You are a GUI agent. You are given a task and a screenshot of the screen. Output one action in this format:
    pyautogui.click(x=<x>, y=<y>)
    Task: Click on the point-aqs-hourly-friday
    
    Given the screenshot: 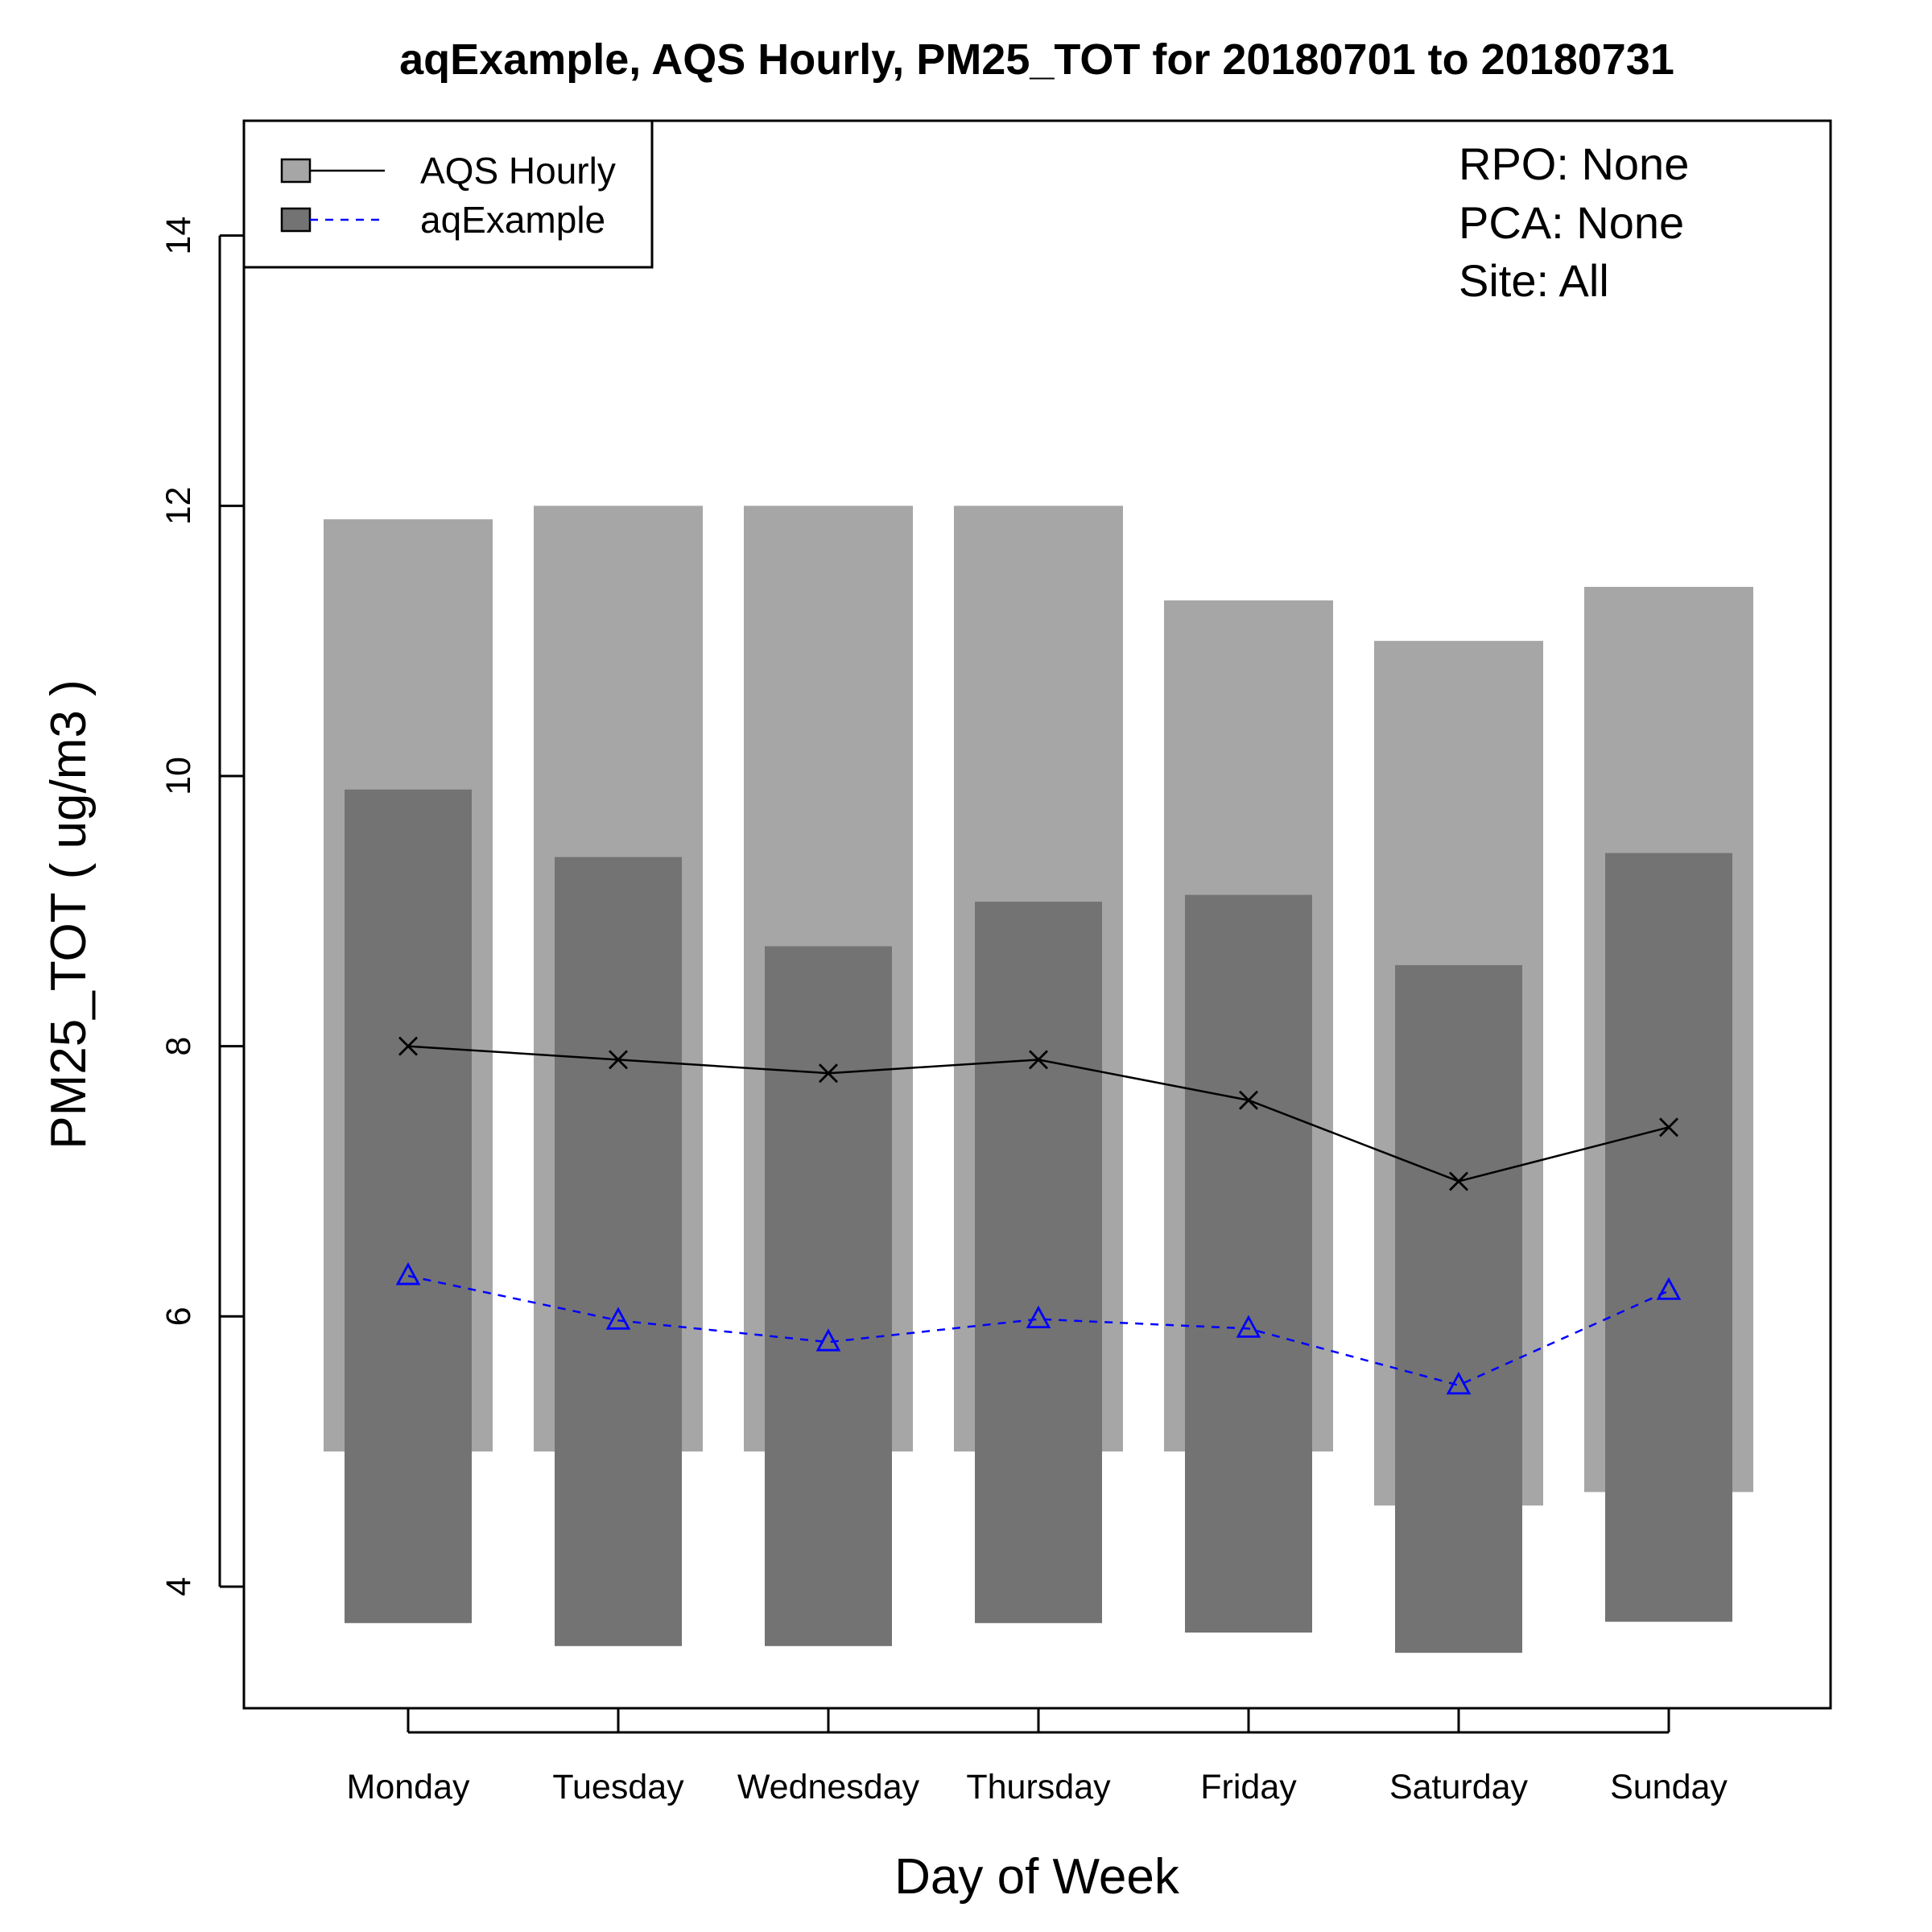 What is the action you would take?
    pyautogui.click(x=1248, y=1100)
    